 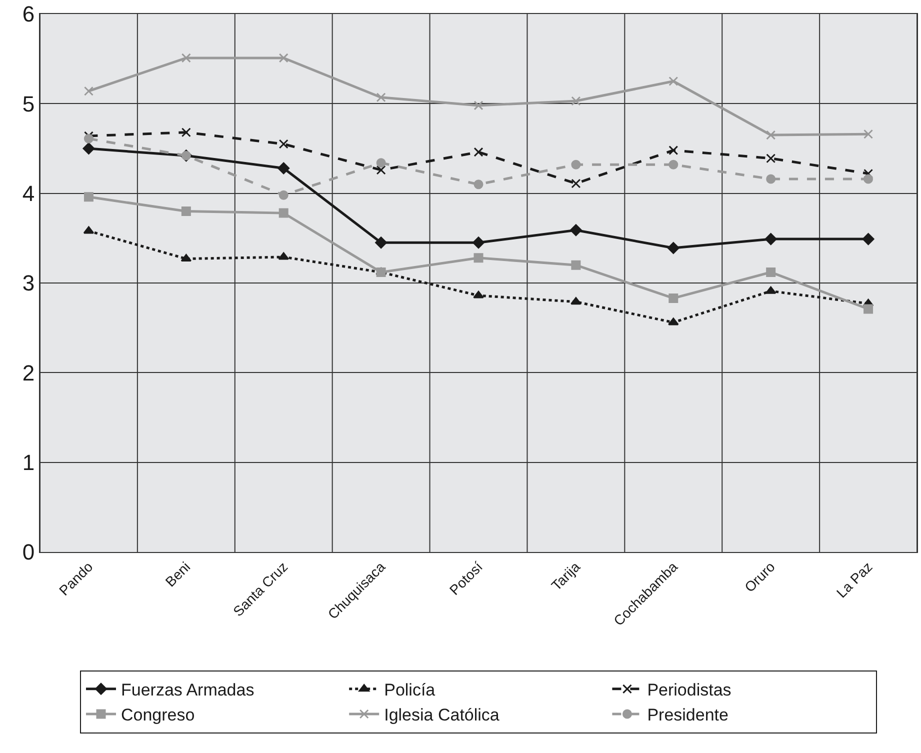 I want to click on y-tick-label: 4, so click(x=28, y=193).